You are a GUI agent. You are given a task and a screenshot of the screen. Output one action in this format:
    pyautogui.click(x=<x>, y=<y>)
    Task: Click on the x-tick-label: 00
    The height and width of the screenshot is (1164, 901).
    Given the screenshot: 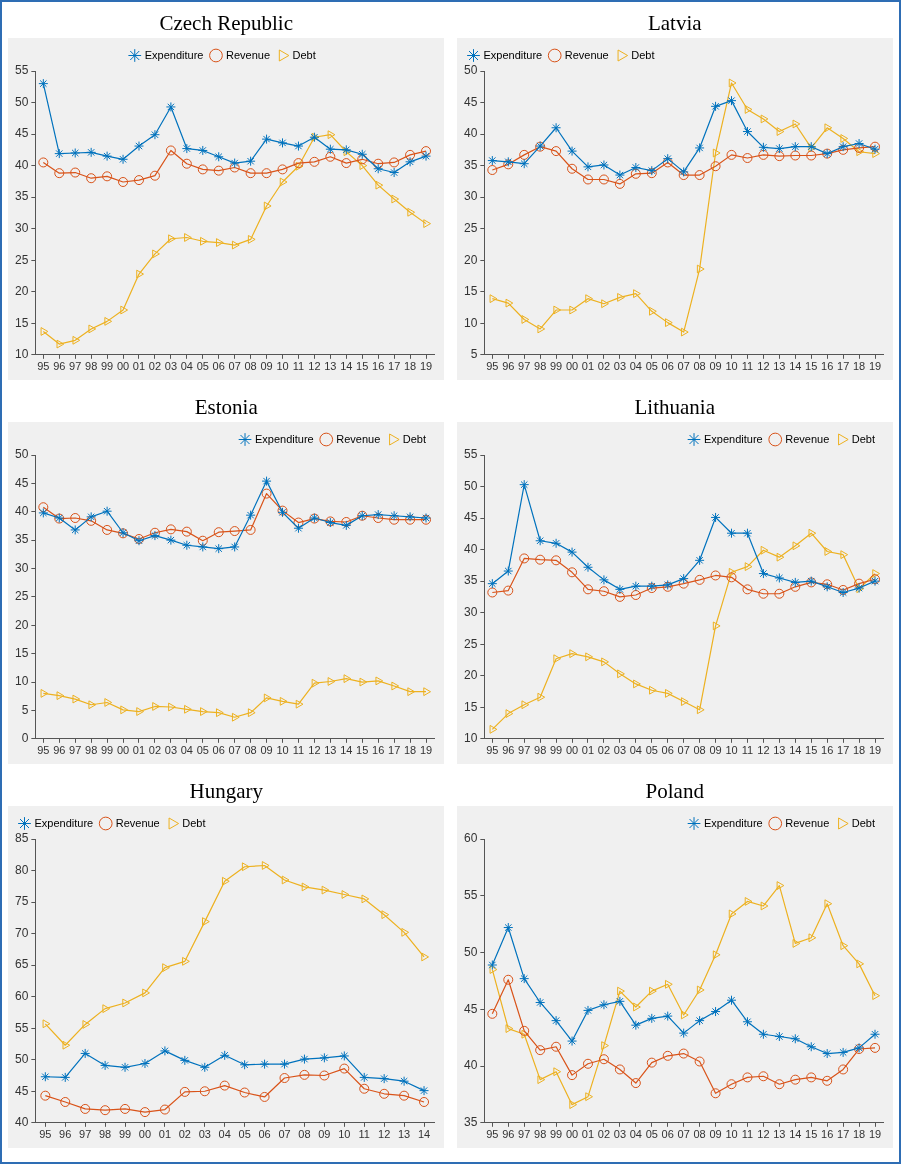 What is the action you would take?
    pyautogui.click(x=145, y=1134)
    